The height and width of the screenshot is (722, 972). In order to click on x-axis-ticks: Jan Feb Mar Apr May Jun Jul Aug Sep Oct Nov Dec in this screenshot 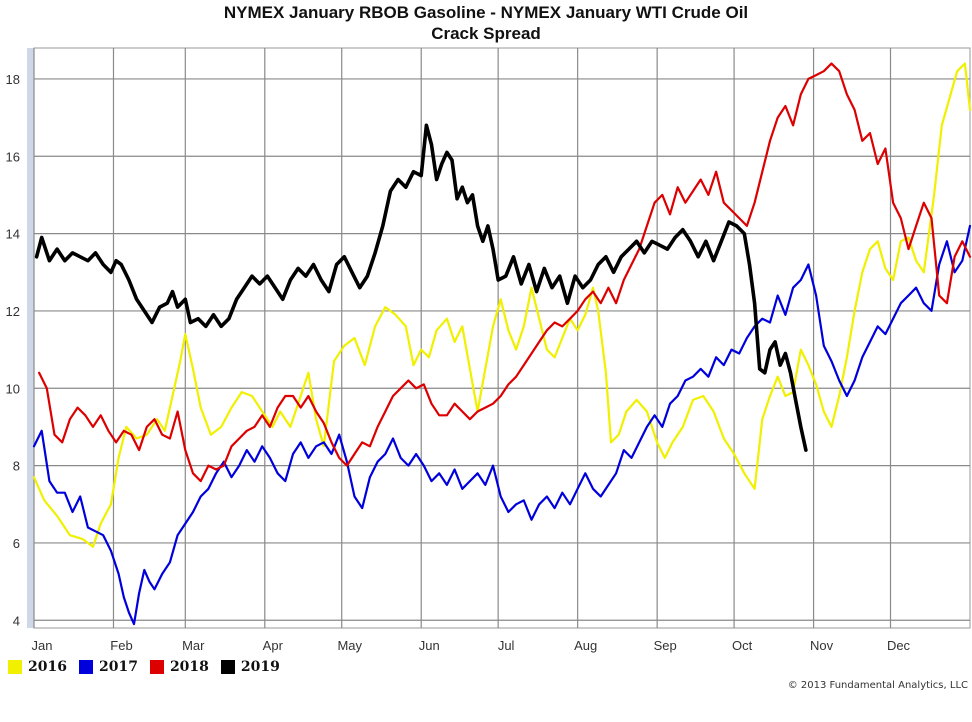, I will do `click(471, 645)`.